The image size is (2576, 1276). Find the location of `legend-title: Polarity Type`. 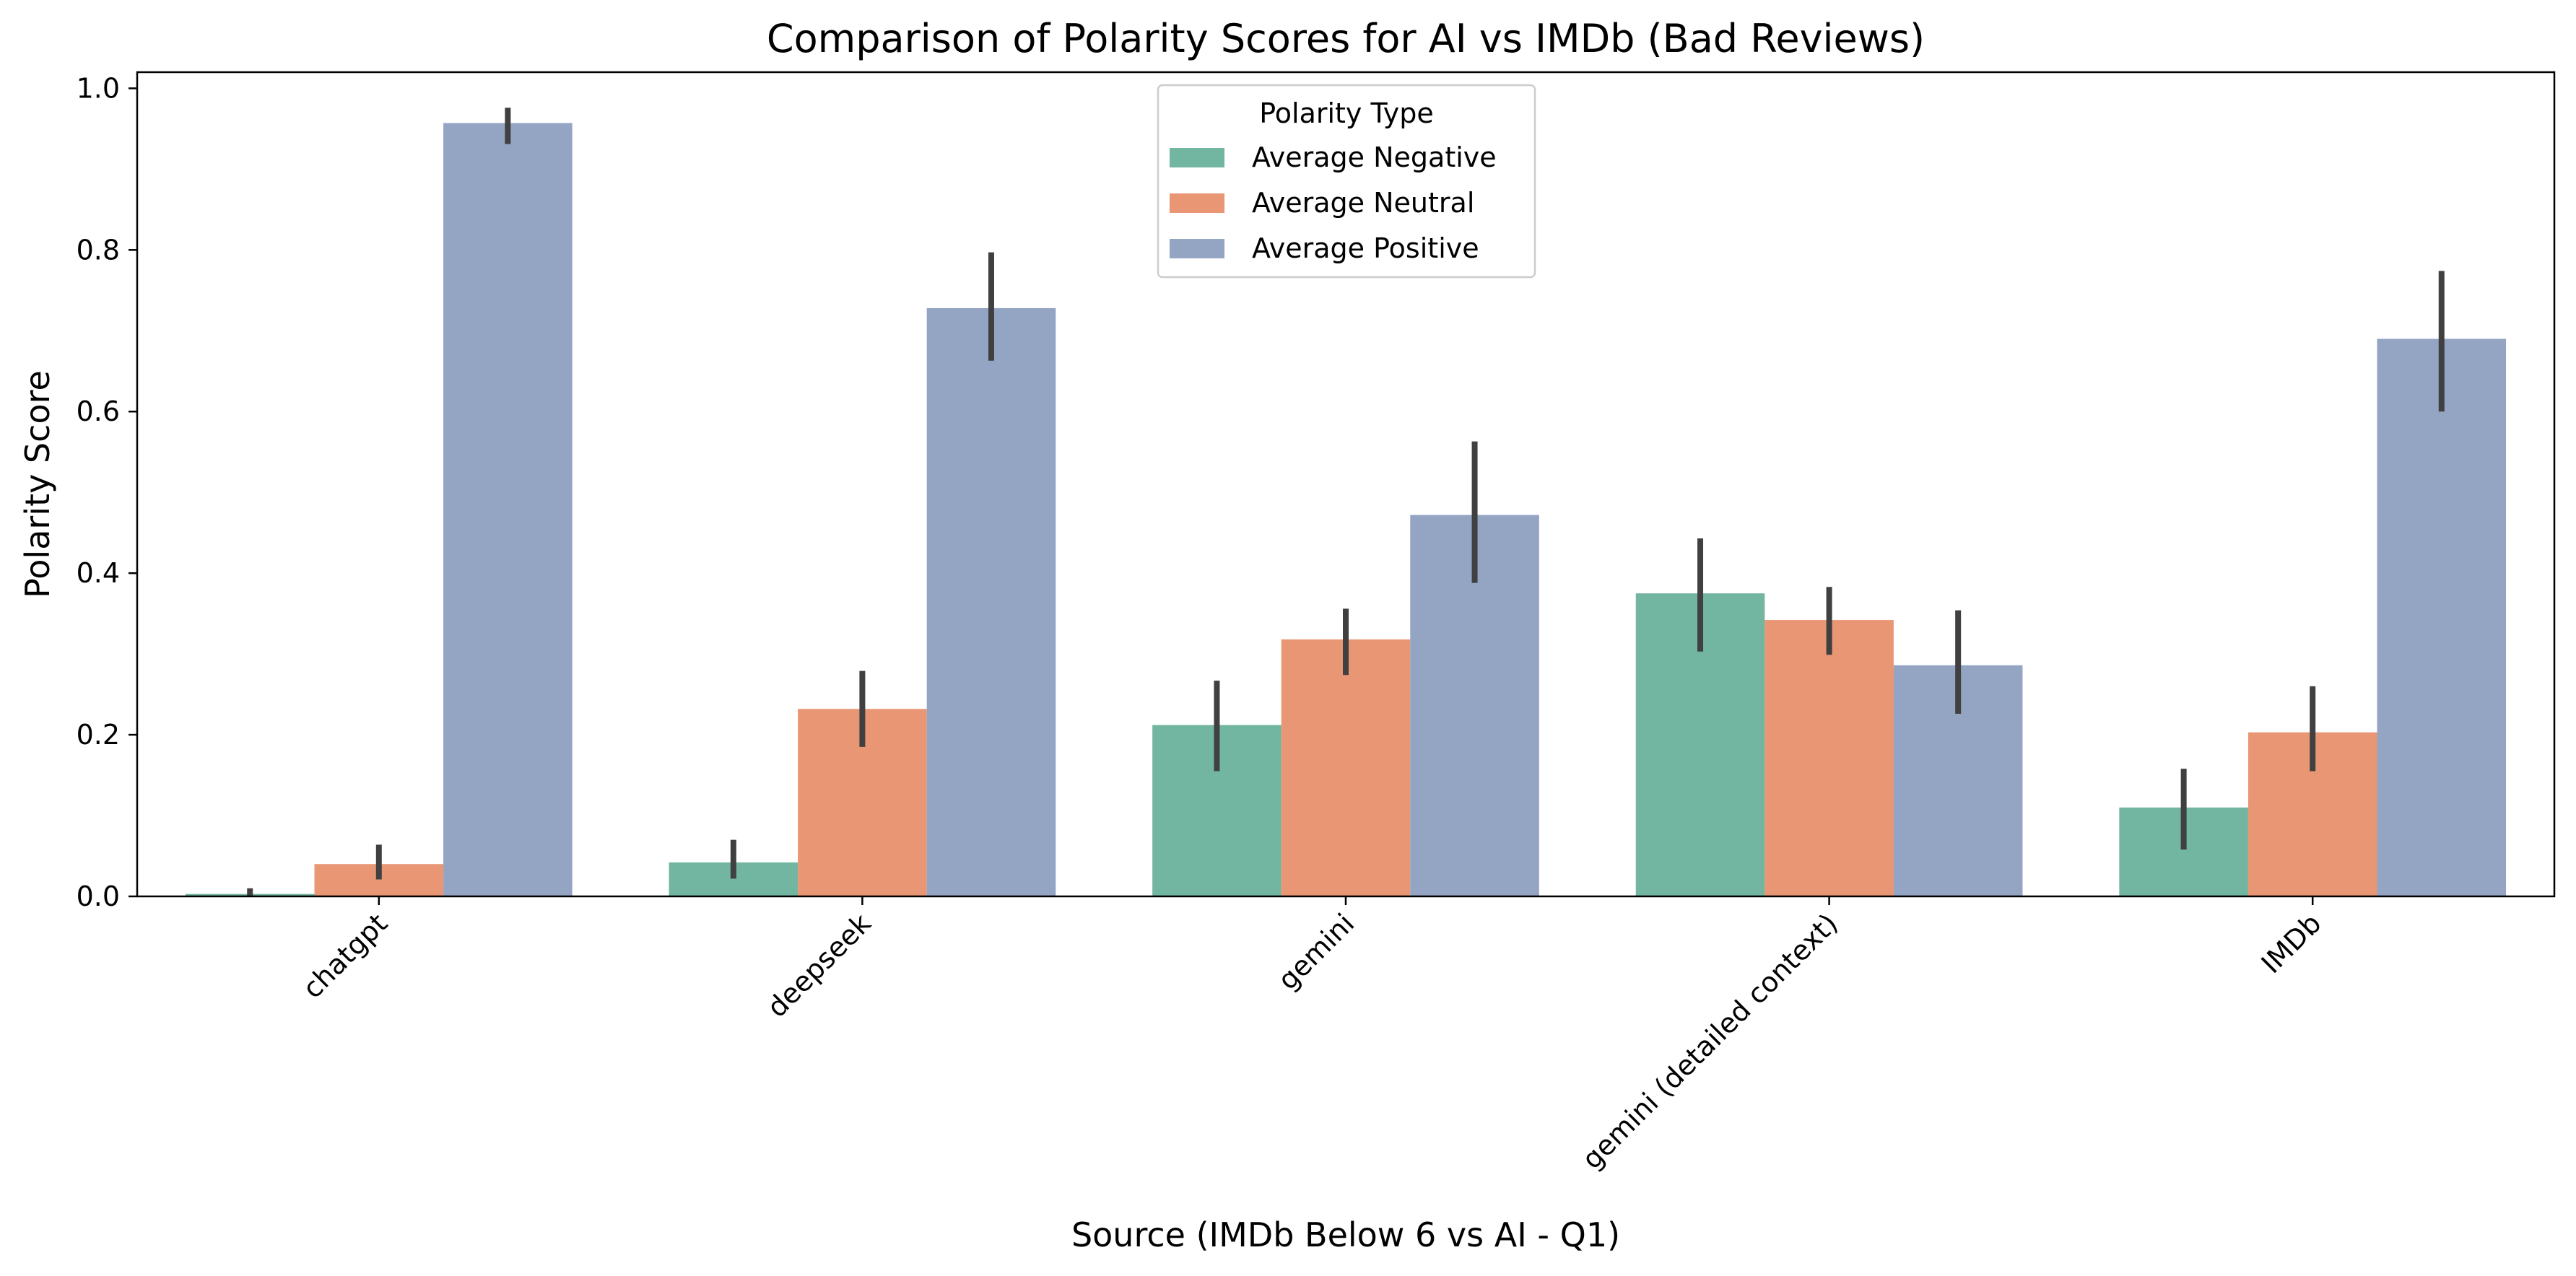

legend-title: Polarity Type is located at coordinates (1346, 113).